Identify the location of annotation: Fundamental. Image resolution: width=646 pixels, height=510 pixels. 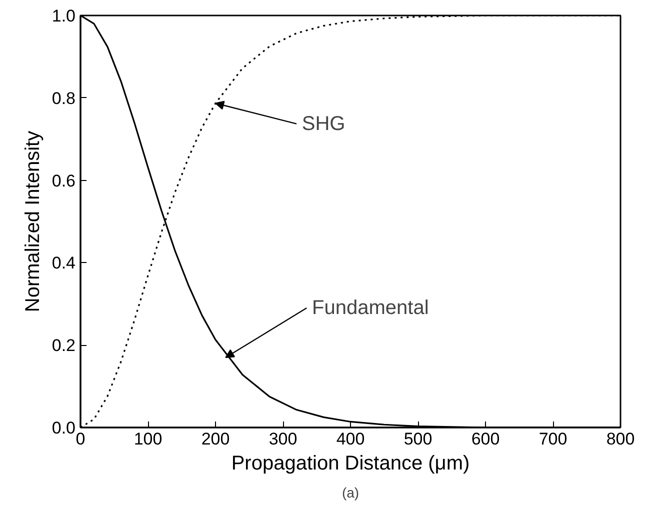
(370, 308).